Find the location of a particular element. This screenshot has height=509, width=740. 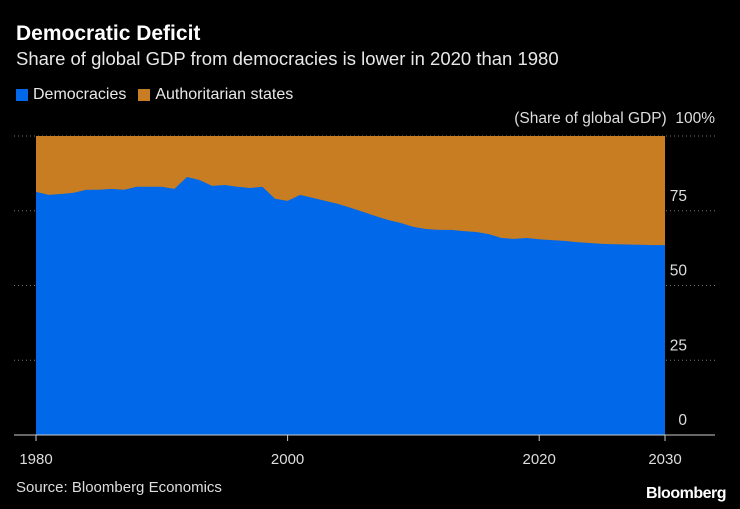

x-tick-label-1980: 1980 is located at coordinates (35, 459).